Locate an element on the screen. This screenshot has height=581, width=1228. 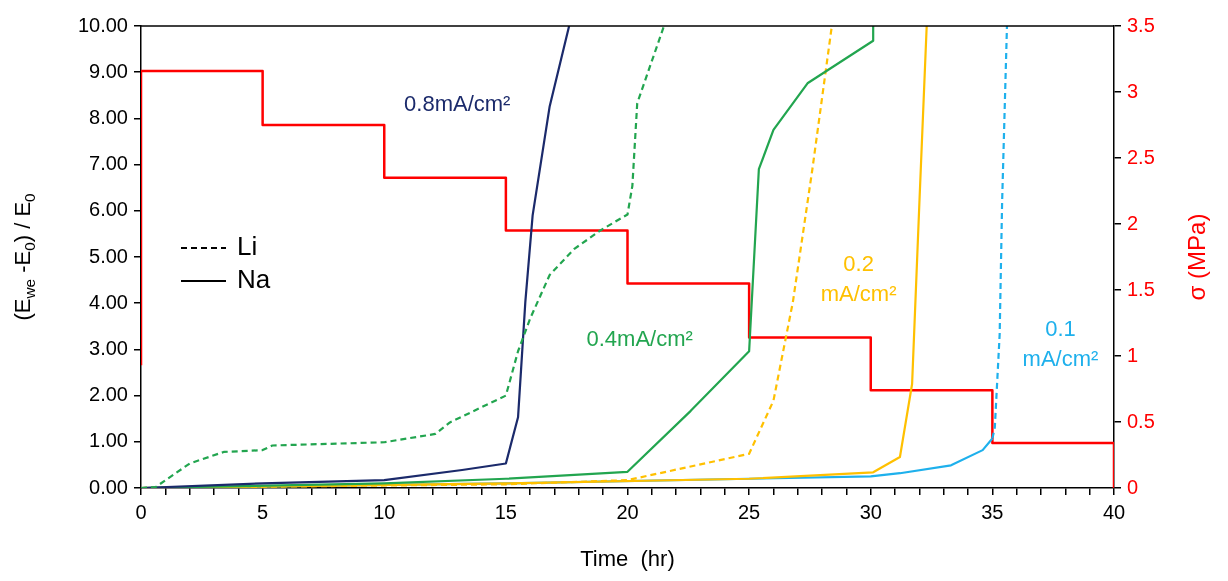
y2-tick-label: 0 is located at coordinates (1133, 486).